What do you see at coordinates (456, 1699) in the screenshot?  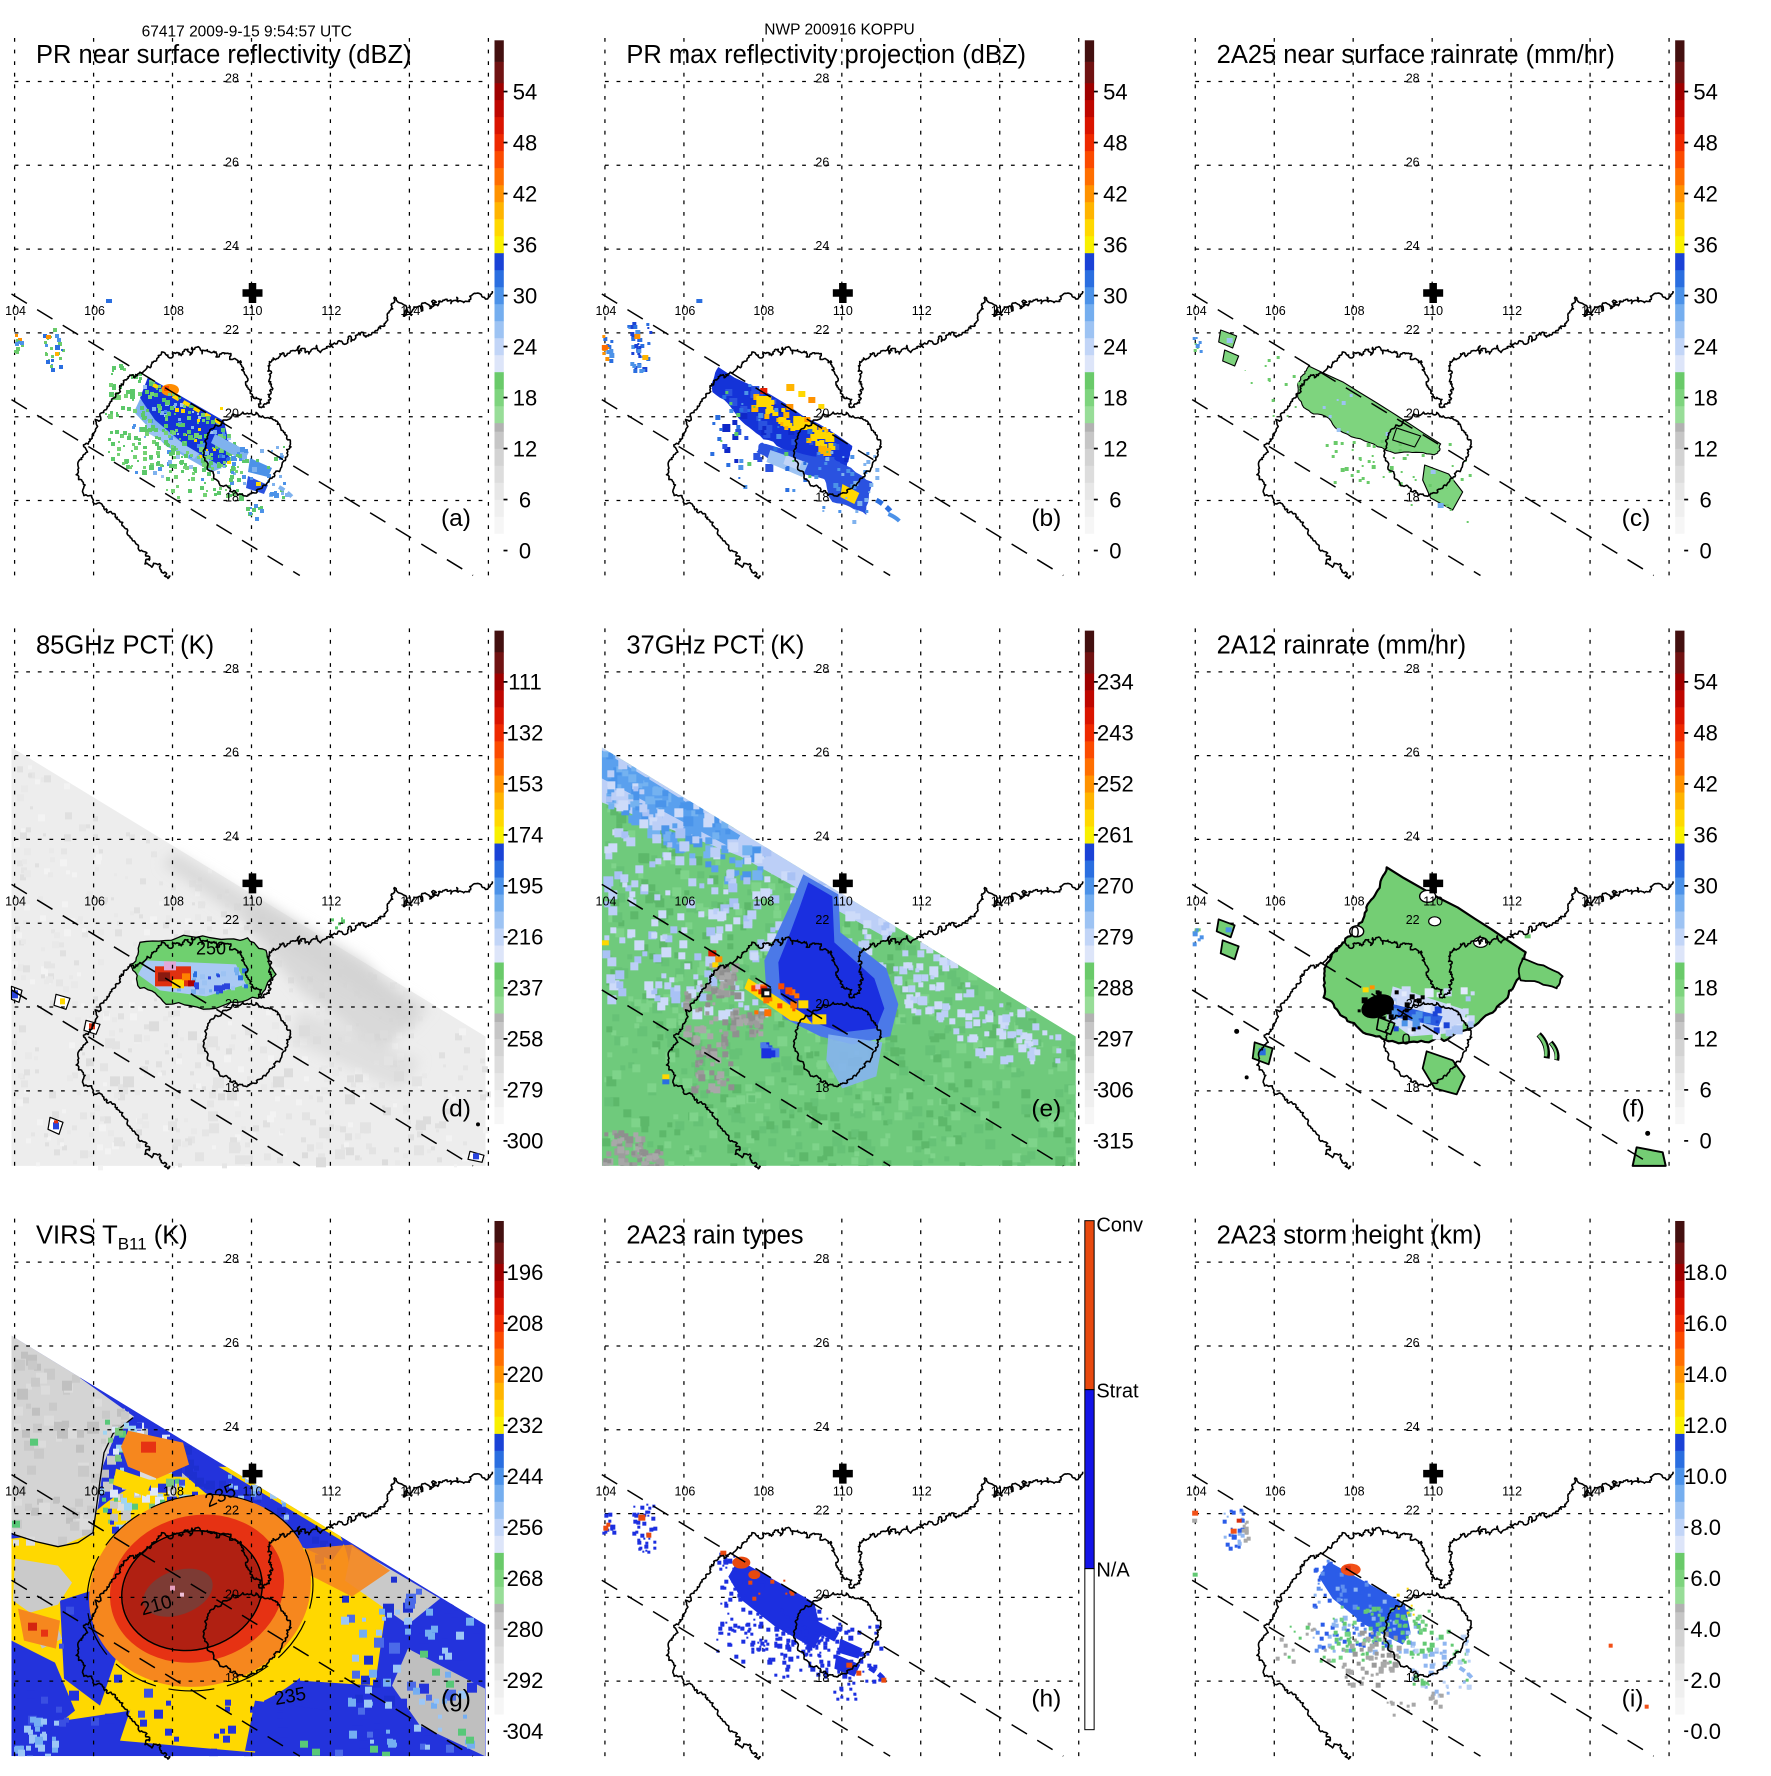 I see `svg-text: (g)` at bounding box center [456, 1699].